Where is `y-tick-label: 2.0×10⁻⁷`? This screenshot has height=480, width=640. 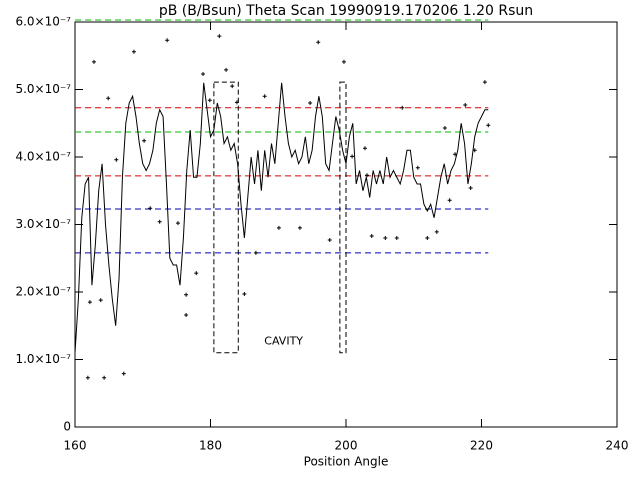 y-tick-label: 2.0×10⁻⁷ is located at coordinates (43, 292).